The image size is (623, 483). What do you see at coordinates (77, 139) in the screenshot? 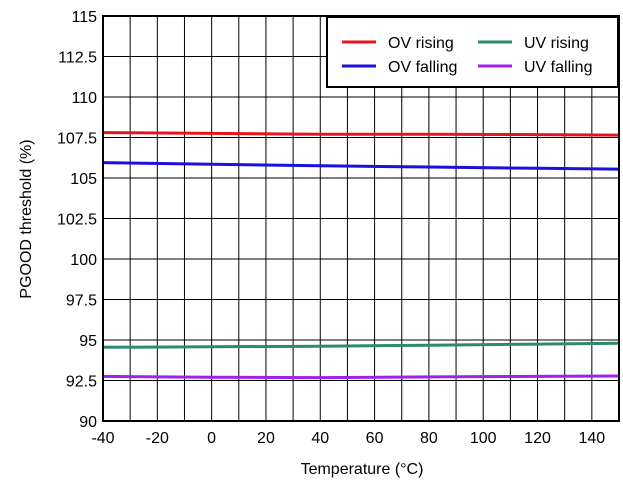
I see `y-tick-label: 107.5` at bounding box center [77, 139].